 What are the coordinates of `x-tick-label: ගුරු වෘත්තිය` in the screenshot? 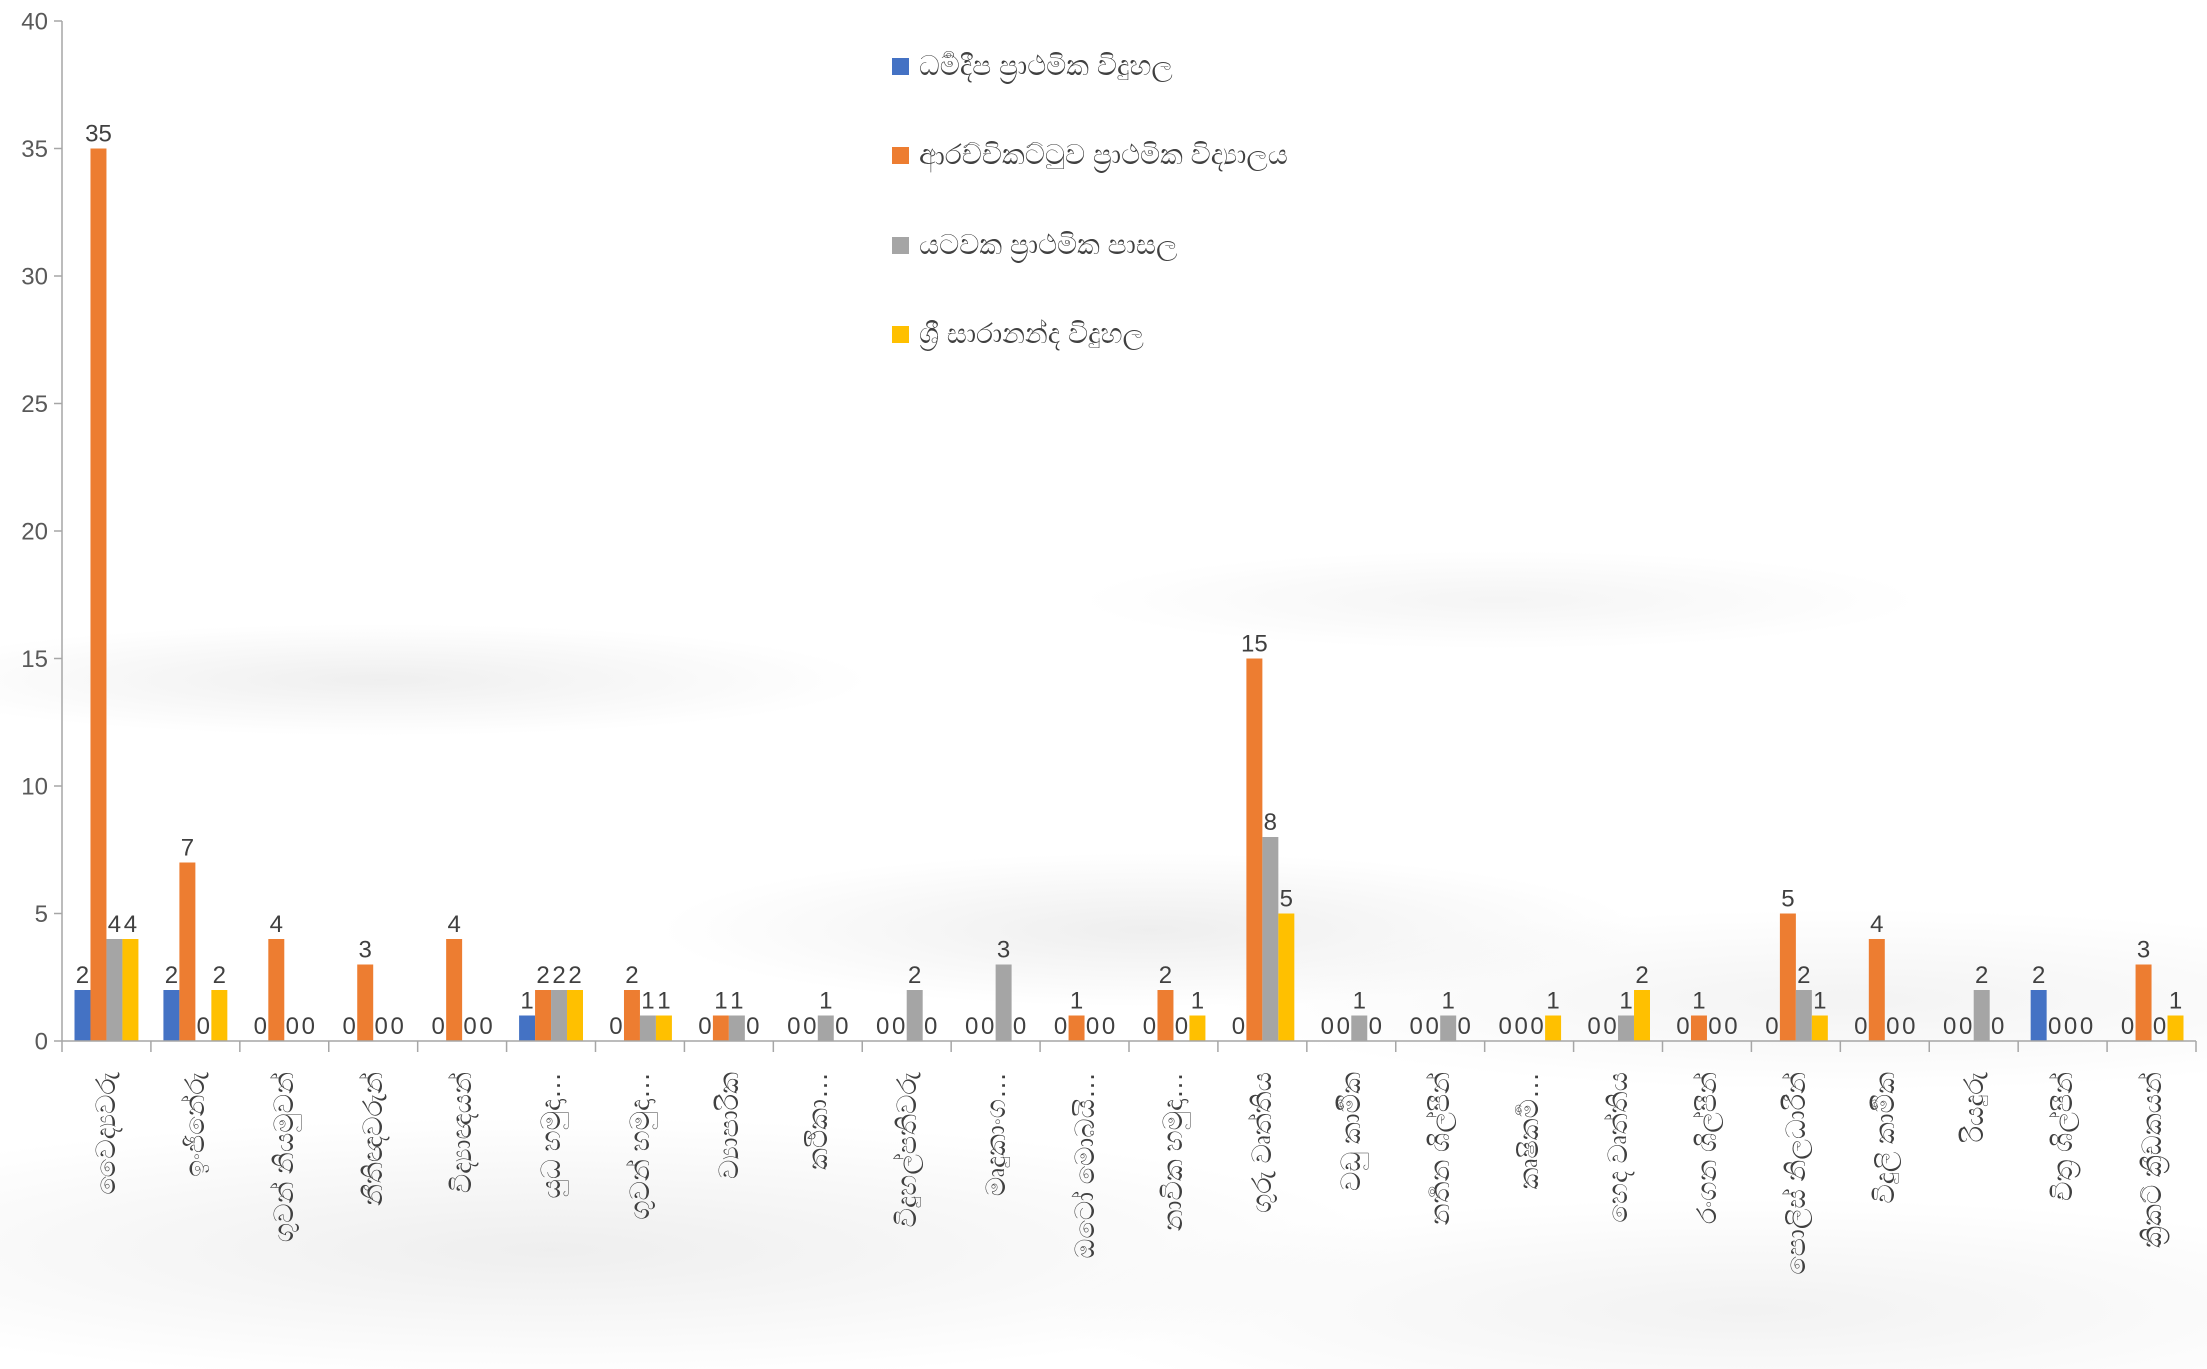 It's located at (1262, 1142).